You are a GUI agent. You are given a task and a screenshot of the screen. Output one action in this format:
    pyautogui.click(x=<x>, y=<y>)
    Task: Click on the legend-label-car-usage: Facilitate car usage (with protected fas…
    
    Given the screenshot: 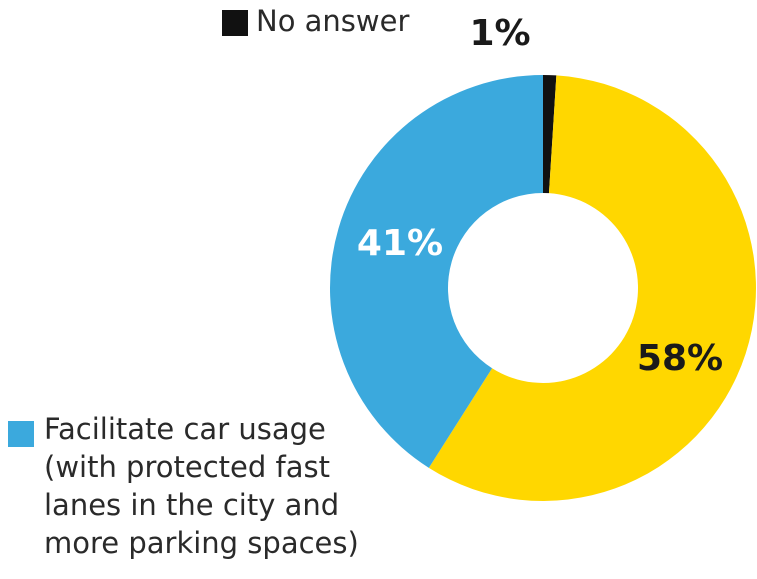 What is the action you would take?
    pyautogui.click(x=214, y=486)
    